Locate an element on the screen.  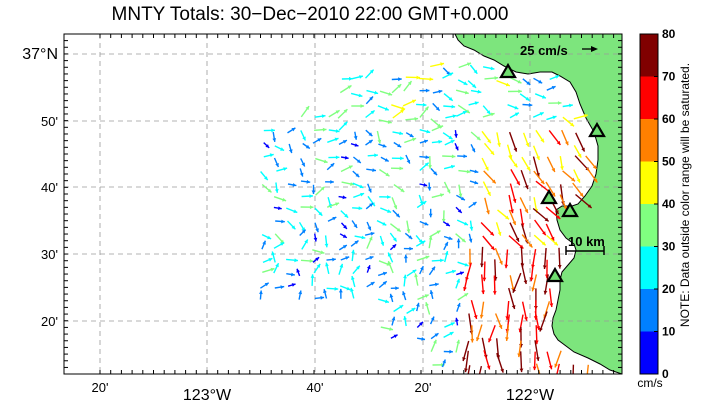
colorbar-tick-label: 80 is located at coordinates (669, 34).